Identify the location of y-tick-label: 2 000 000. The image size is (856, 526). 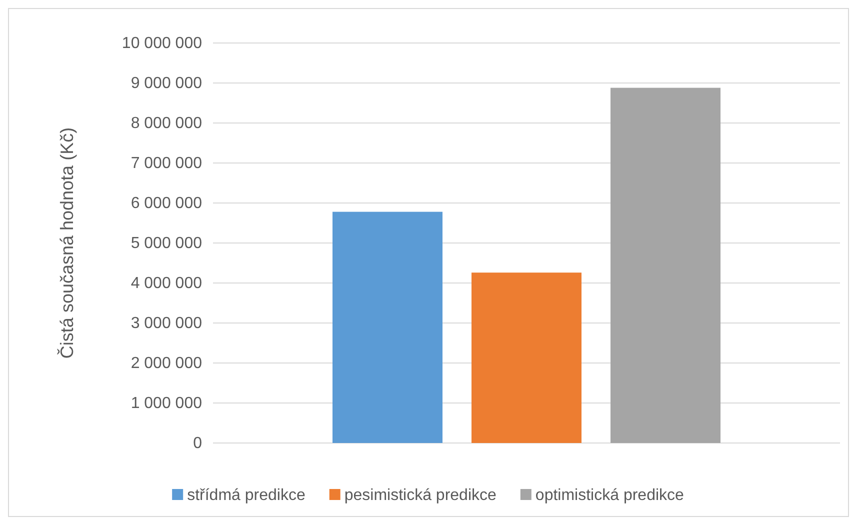
(166, 363).